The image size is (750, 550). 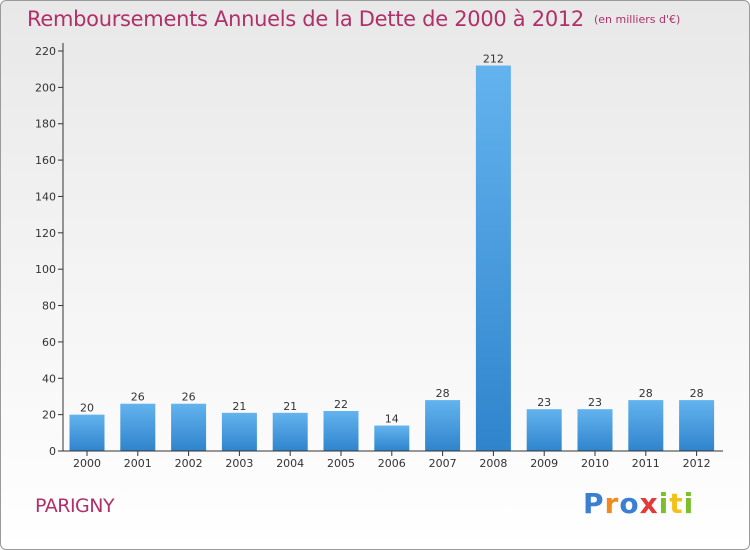 What do you see at coordinates (341, 463) in the screenshot?
I see `x-tick-label: 2005` at bounding box center [341, 463].